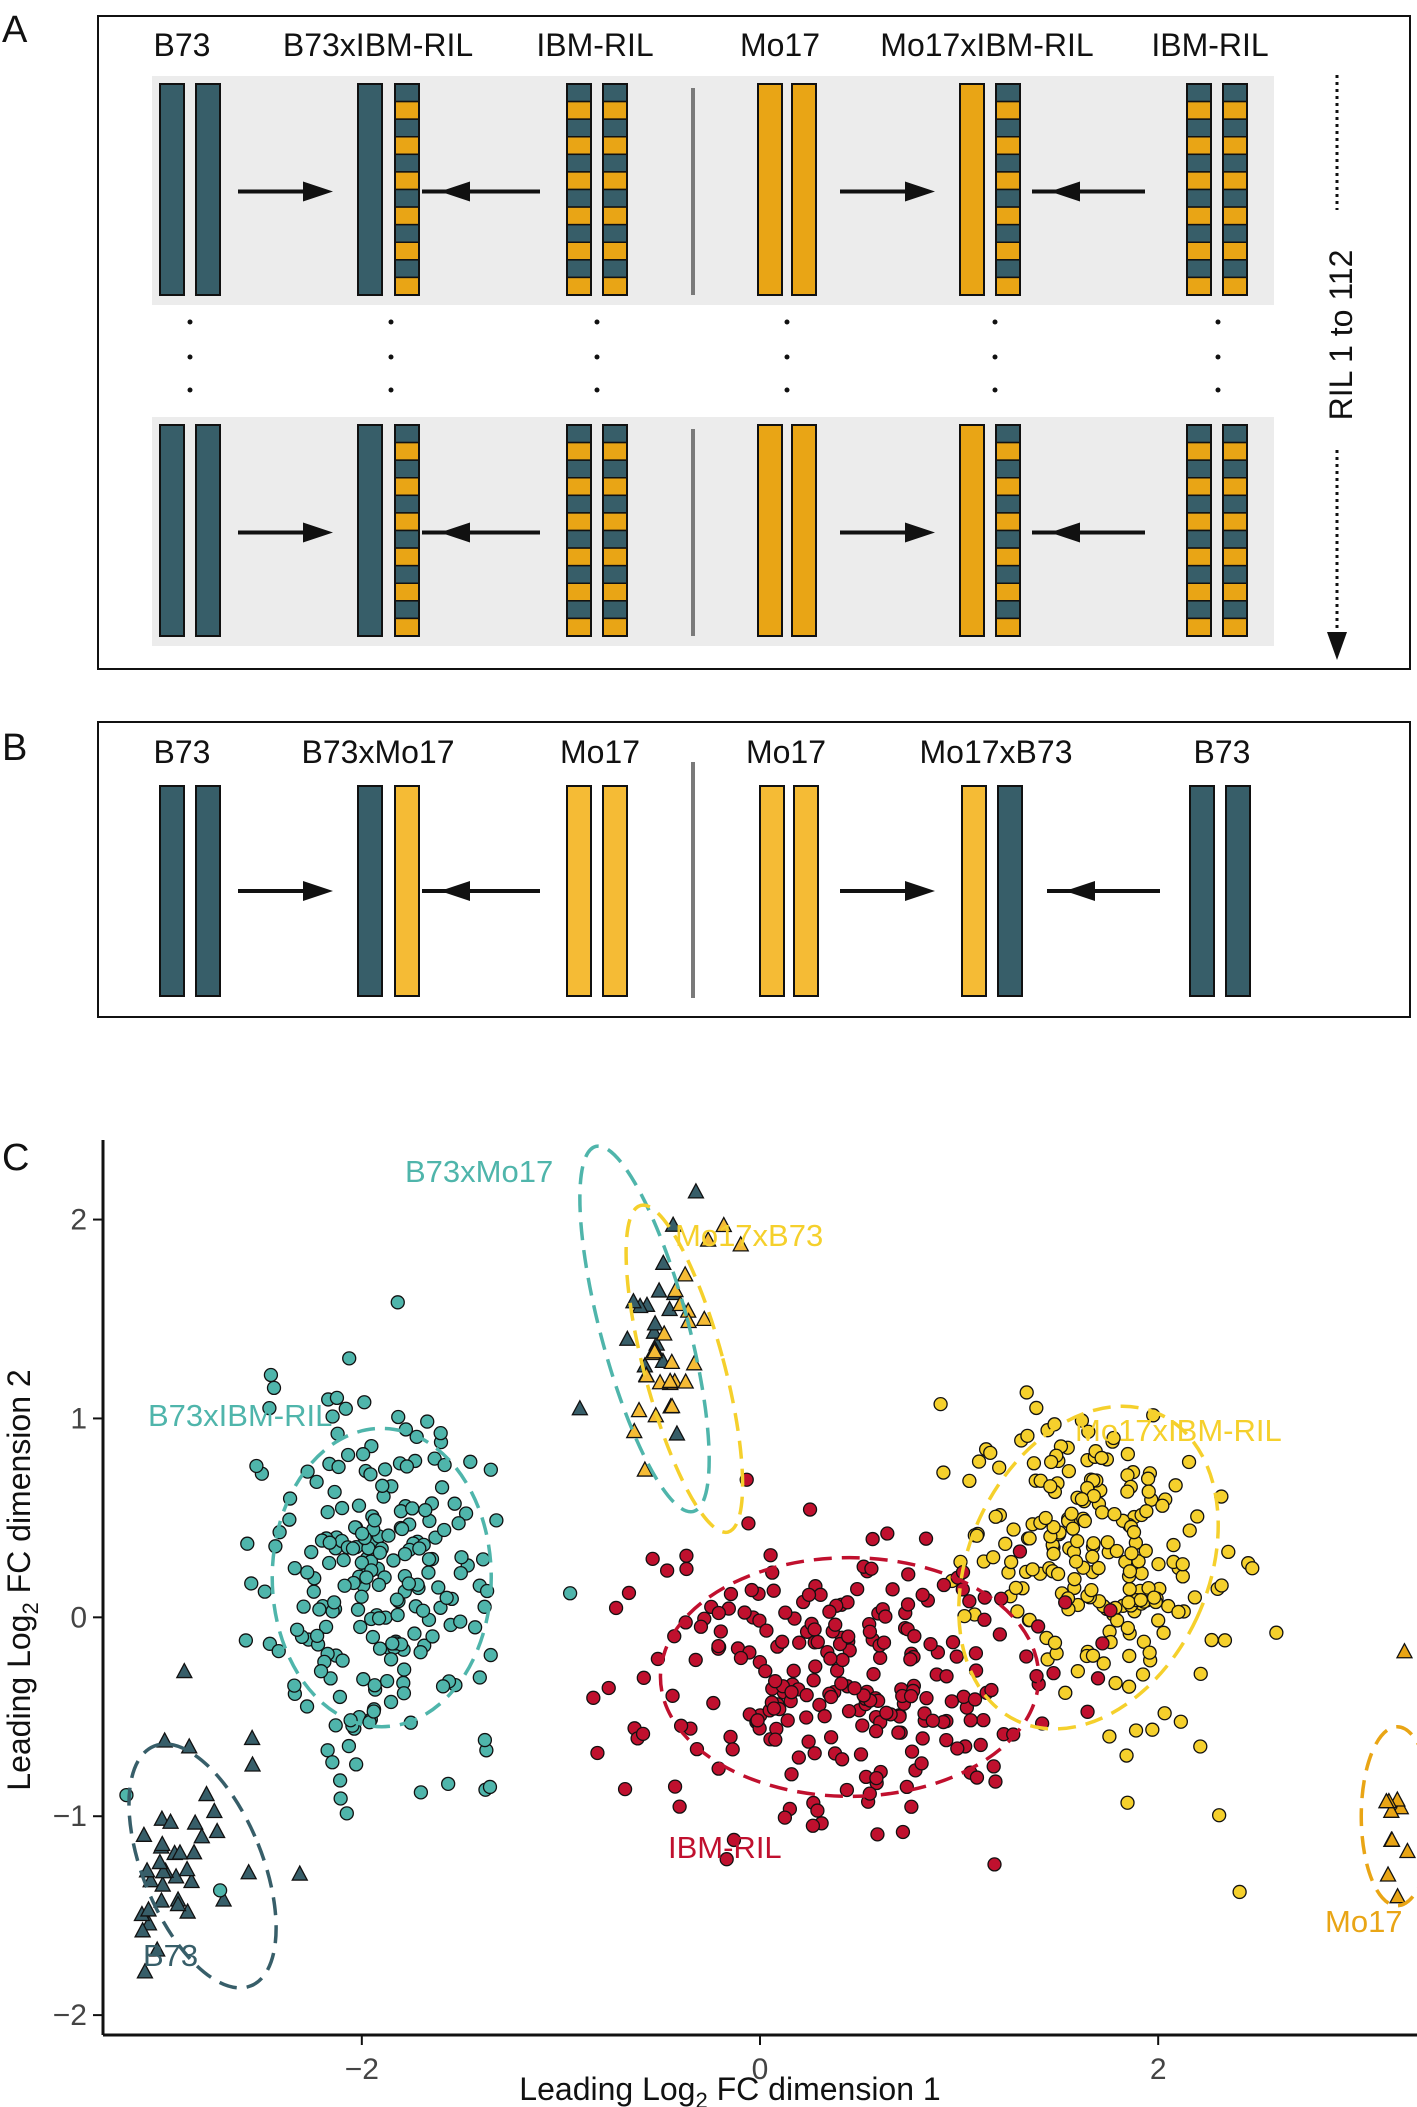 The image size is (1417, 2107). I want to click on panel-b-body, so click(705, 880).